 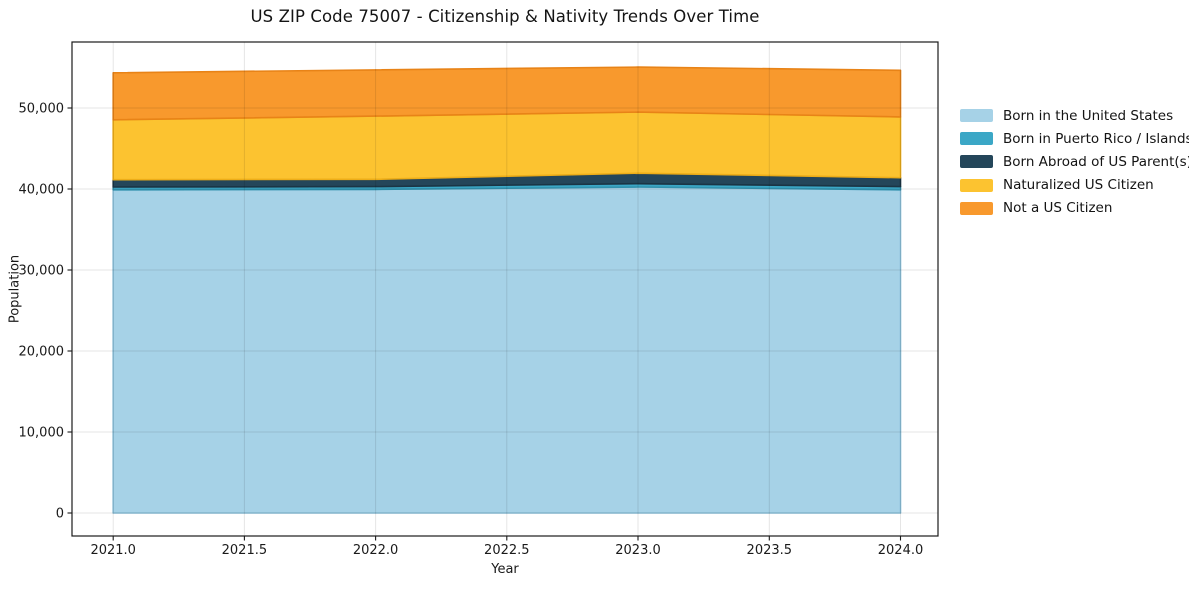 What do you see at coordinates (1088, 115) in the screenshot?
I see `legend-label: Born in the United States` at bounding box center [1088, 115].